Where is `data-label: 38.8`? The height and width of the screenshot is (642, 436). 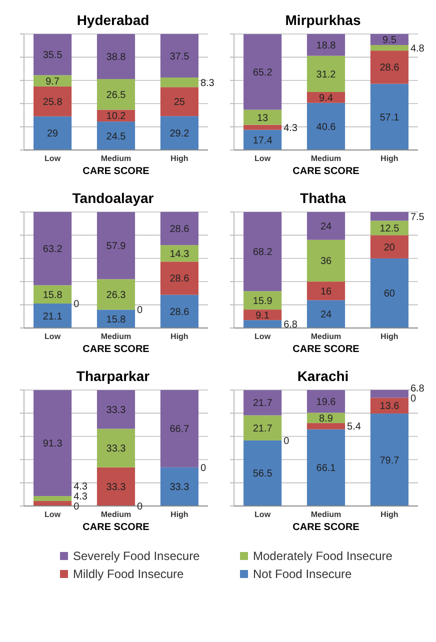
data-label: 38.8 is located at coordinates (116, 58).